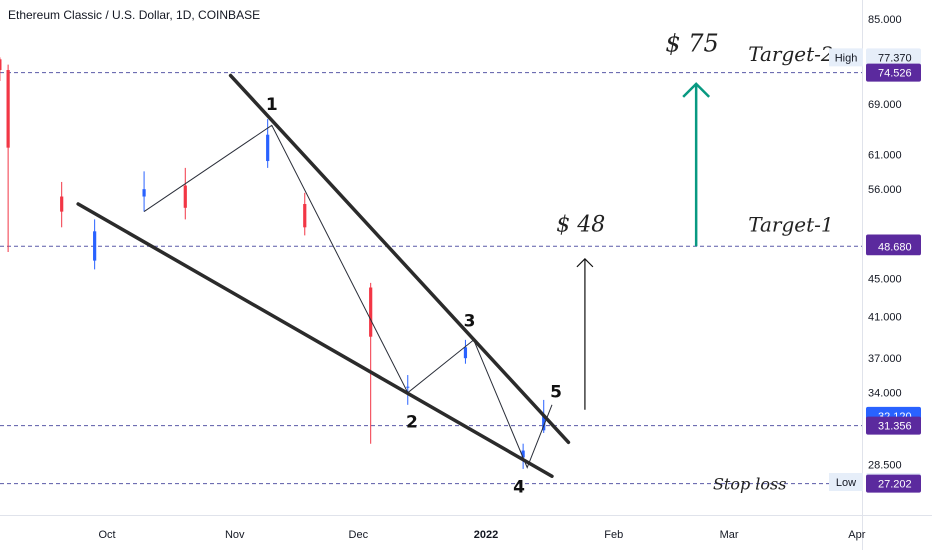 The image size is (932, 550). Describe the element at coordinates (790, 54) in the screenshot. I see `chart-annotation: Target-2` at that location.